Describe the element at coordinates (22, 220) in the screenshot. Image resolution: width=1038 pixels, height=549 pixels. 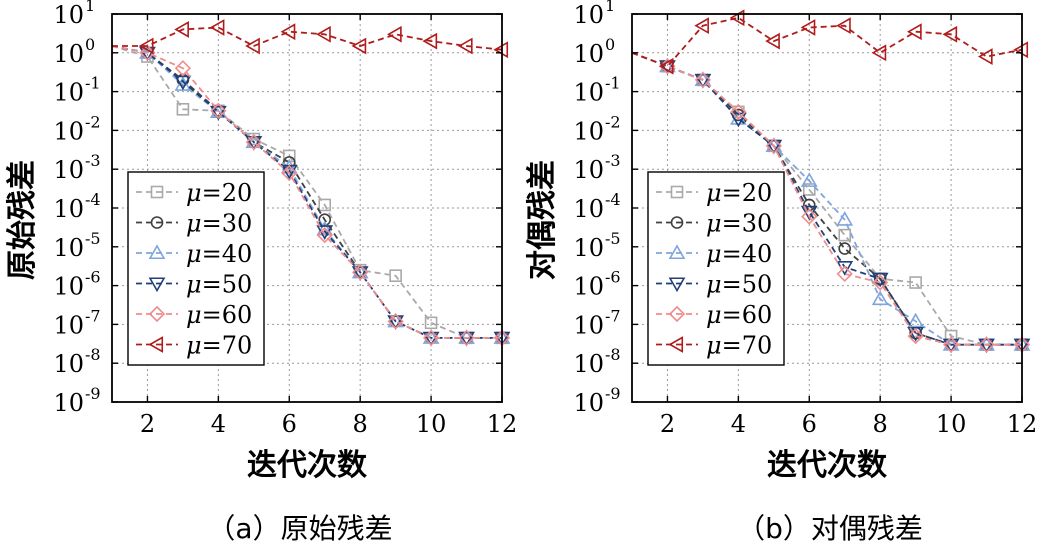
I see `y-axis-label: 原始残差` at that location.